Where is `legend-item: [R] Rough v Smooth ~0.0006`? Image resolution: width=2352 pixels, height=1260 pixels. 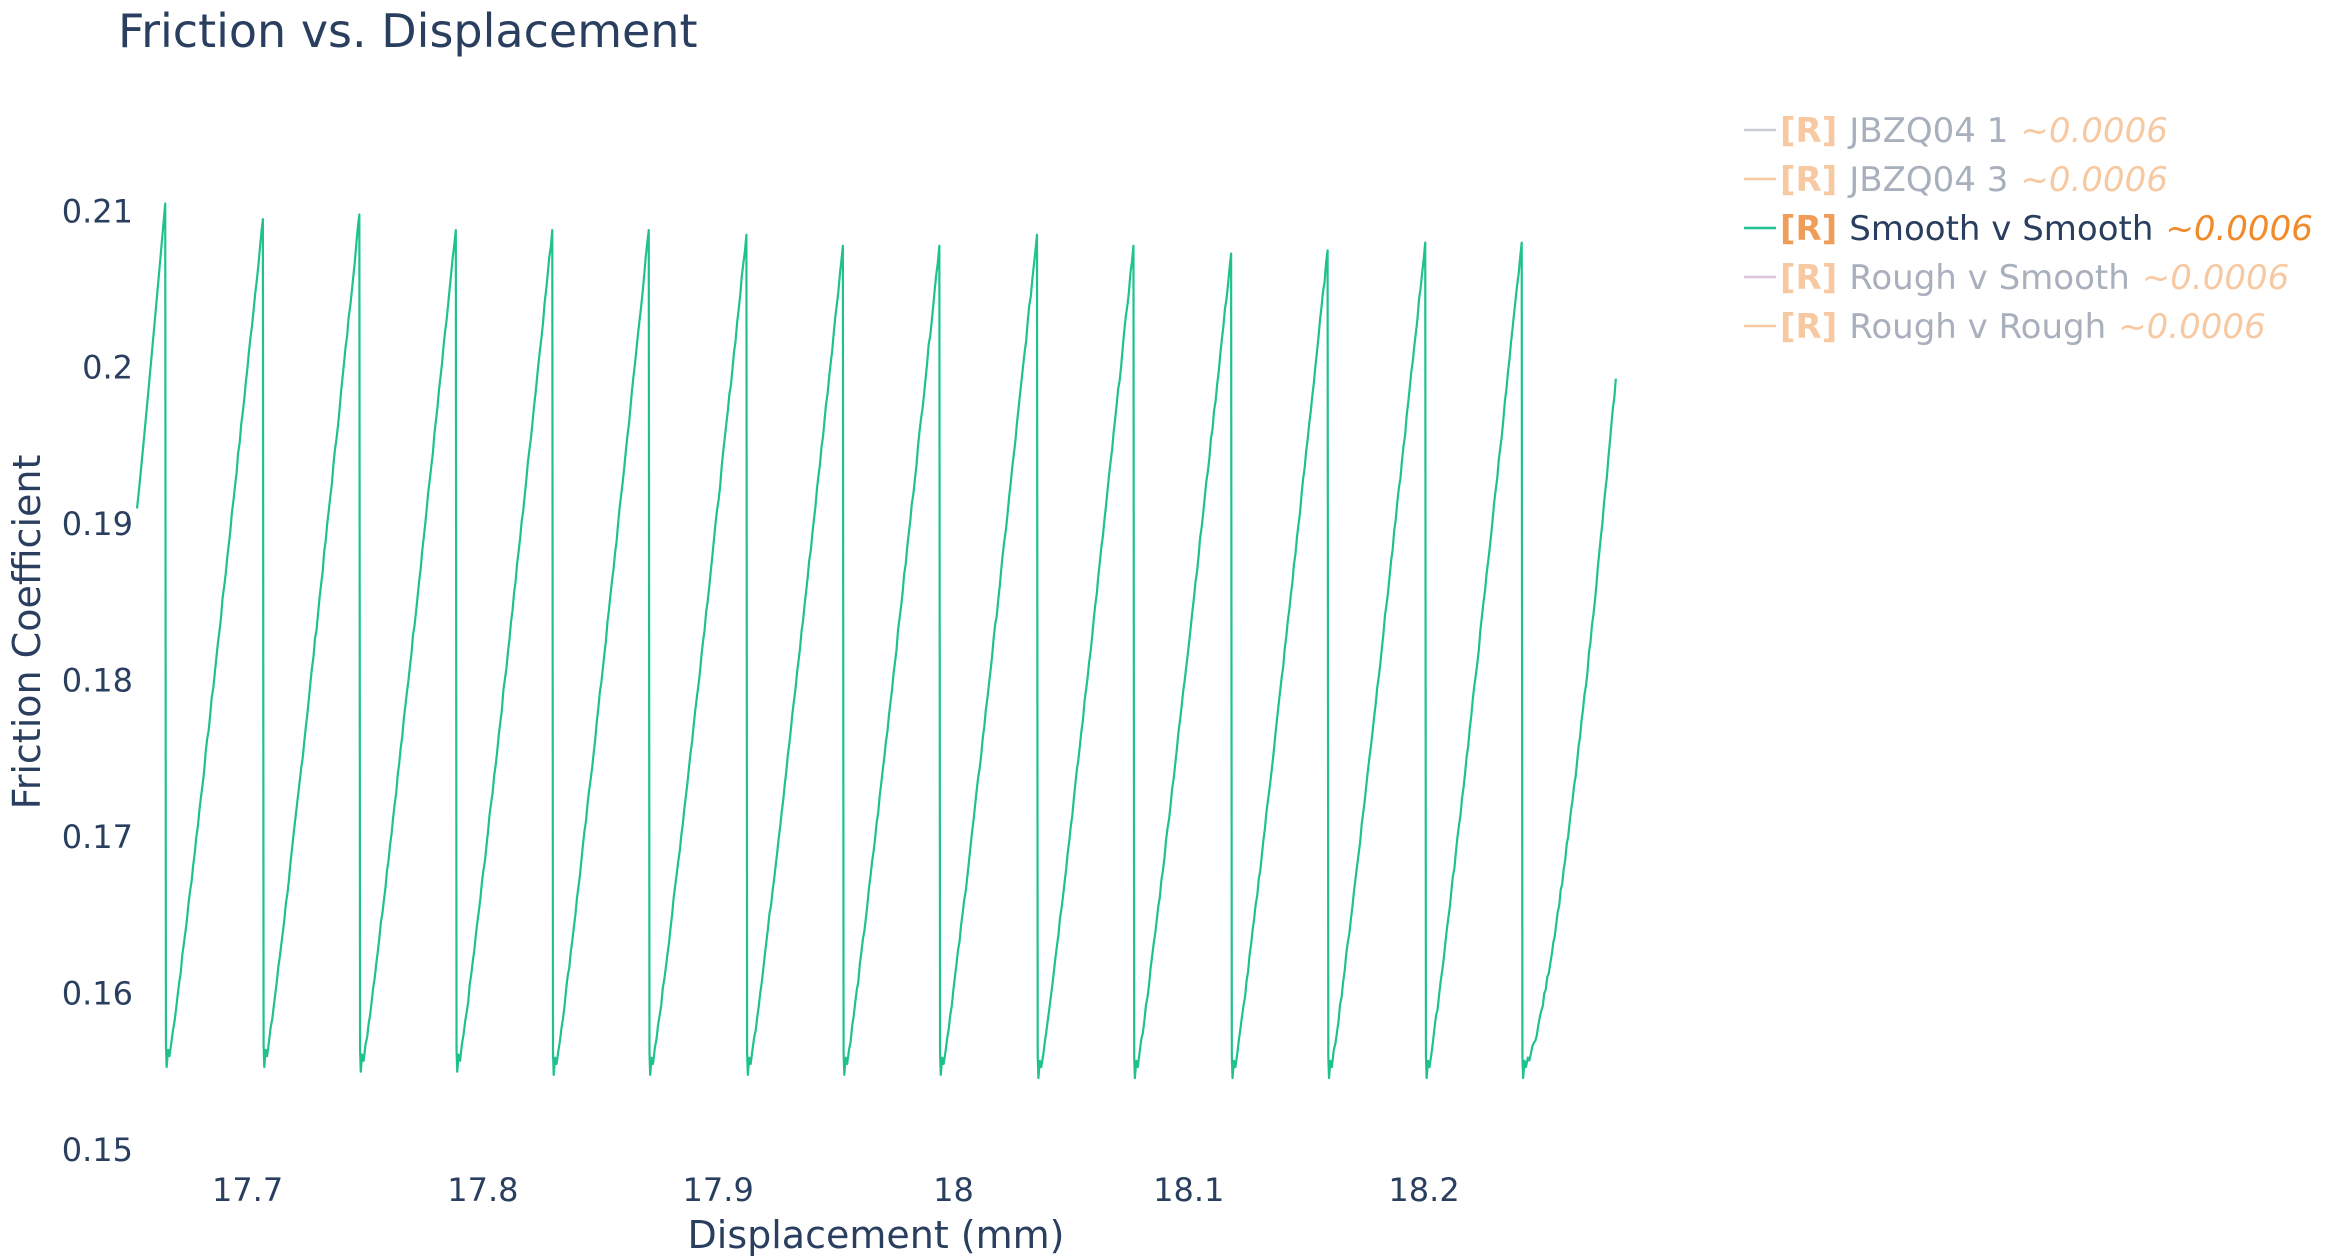
legend-item: [R] Rough v Smooth ~0.0006 is located at coordinates (2016, 278).